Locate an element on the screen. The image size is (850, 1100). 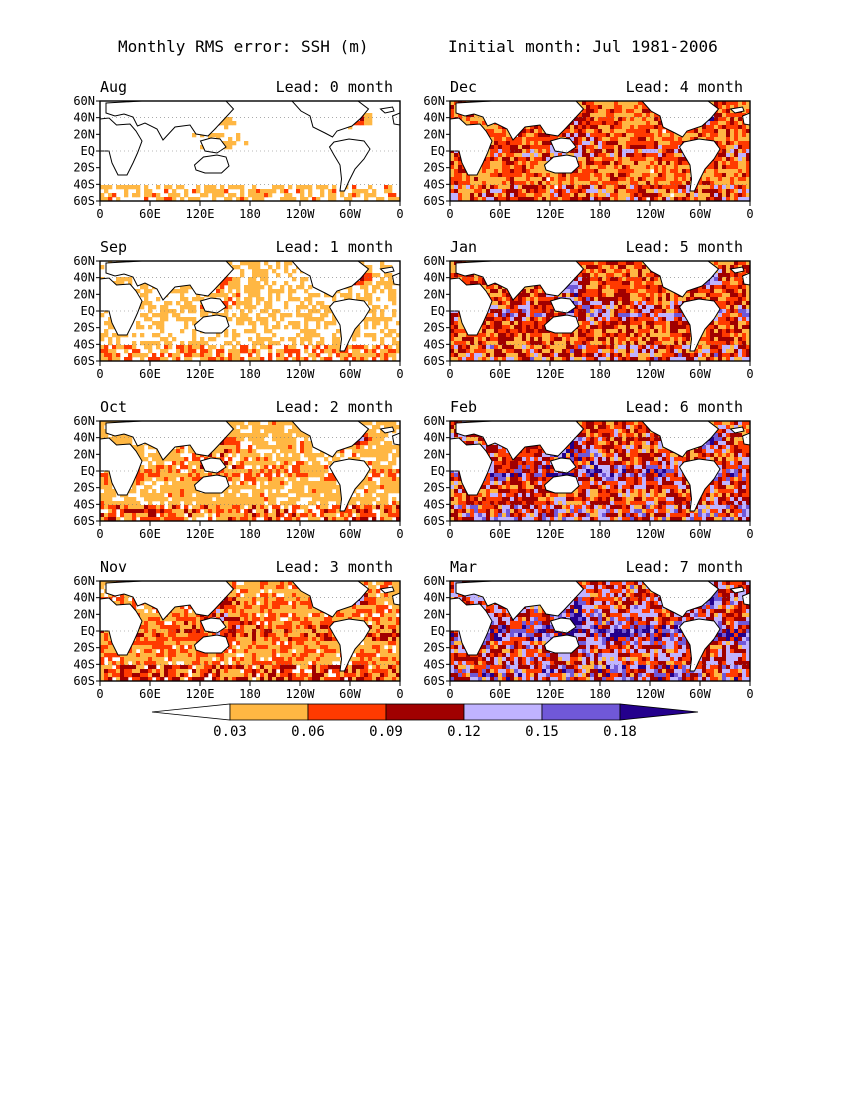
panel-lead: Lead: 0 month is located at coordinates (334, 87).